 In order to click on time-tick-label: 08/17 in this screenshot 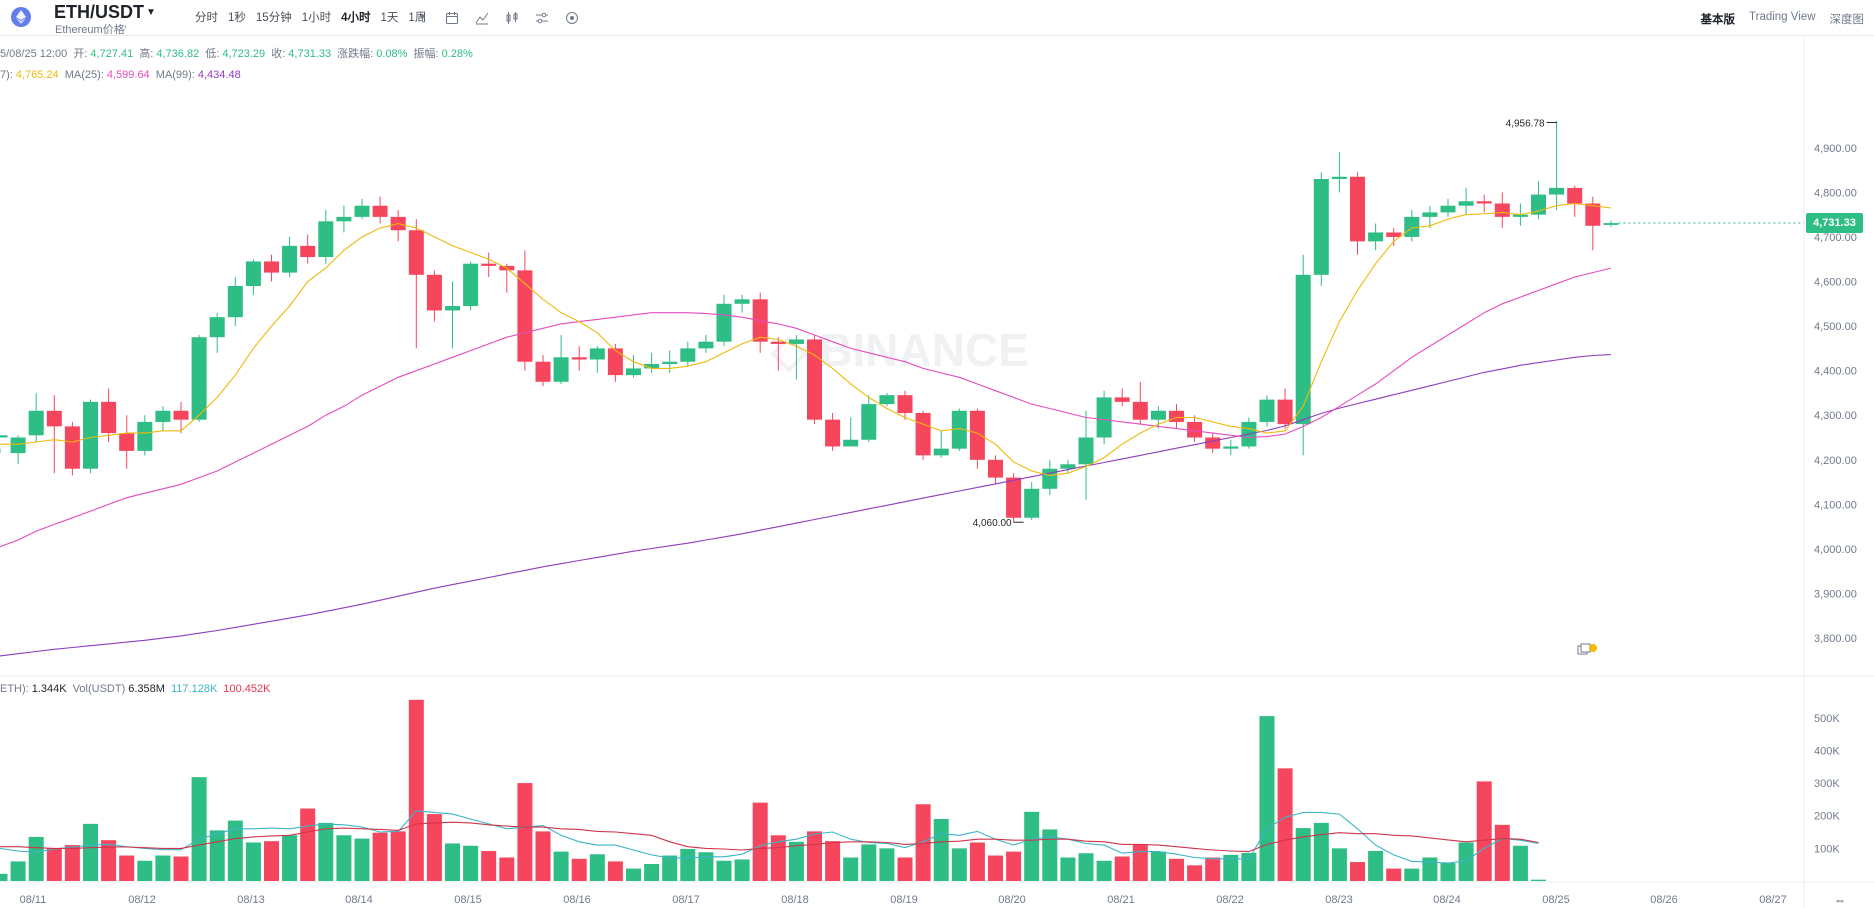, I will do `click(686, 900)`.